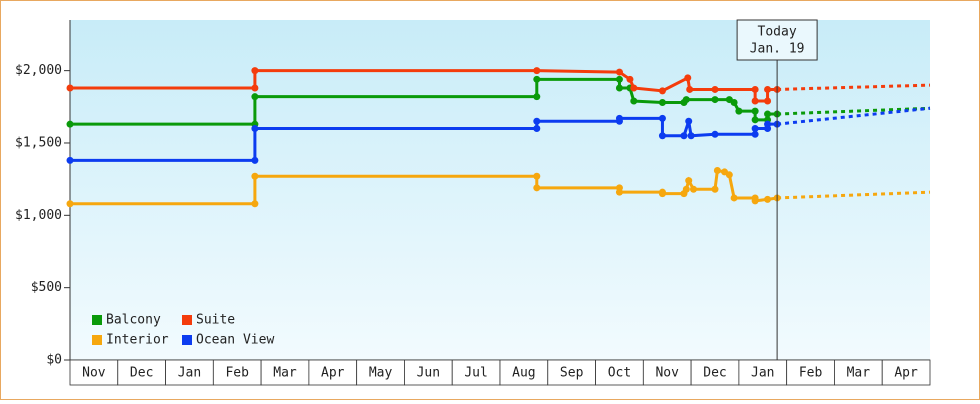 The image size is (980, 404). I want to click on x-tick-label: Jul, so click(475, 373).